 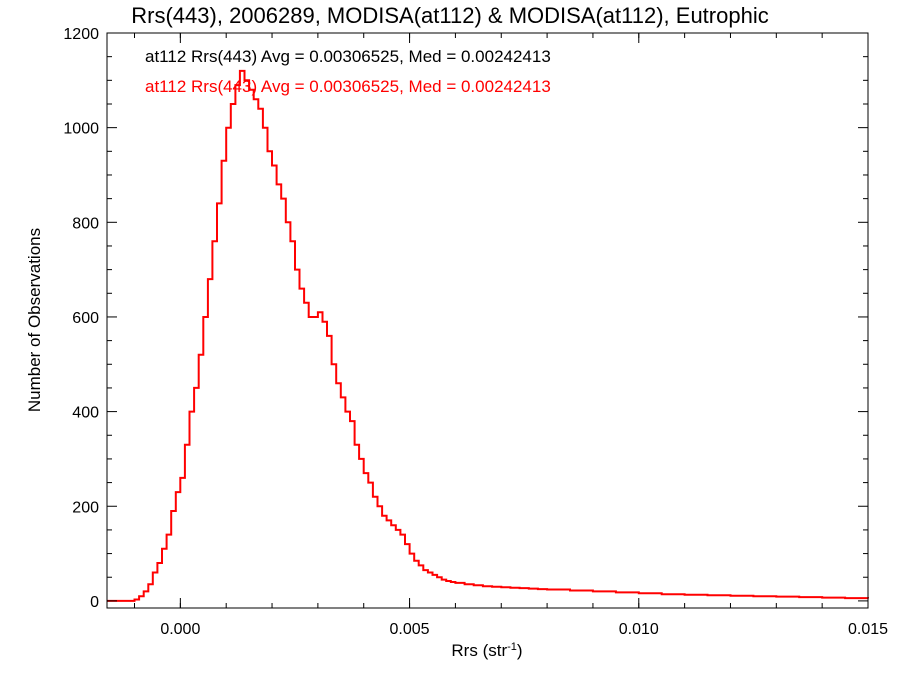 I want to click on y-tick-label: 400, so click(x=85, y=413).